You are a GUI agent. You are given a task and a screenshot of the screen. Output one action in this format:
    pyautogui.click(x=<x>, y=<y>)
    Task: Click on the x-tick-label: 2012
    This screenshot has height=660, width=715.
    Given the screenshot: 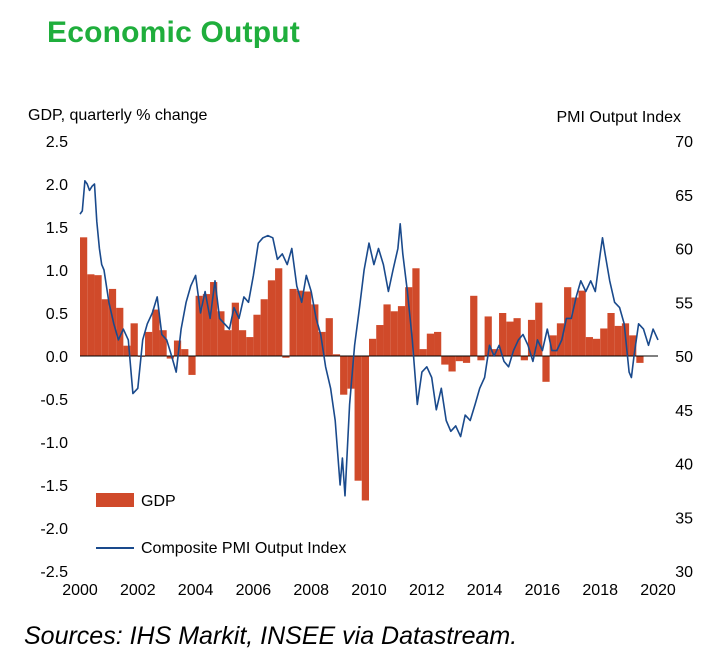 What is the action you would take?
    pyautogui.click(x=427, y=590)
    